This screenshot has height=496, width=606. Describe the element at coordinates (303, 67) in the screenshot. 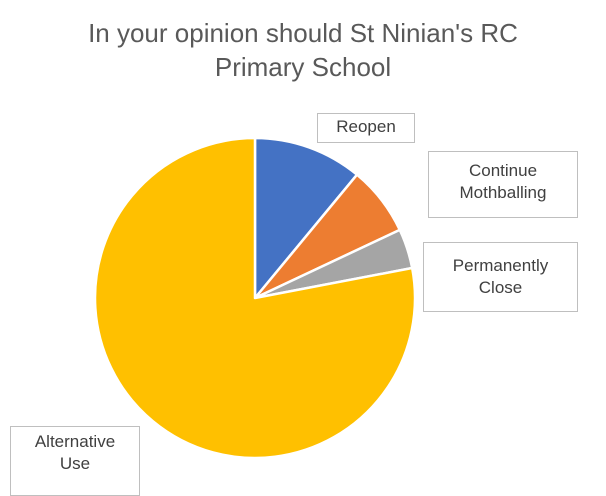

I see `chart-title-line-2: Primary School` at that location.